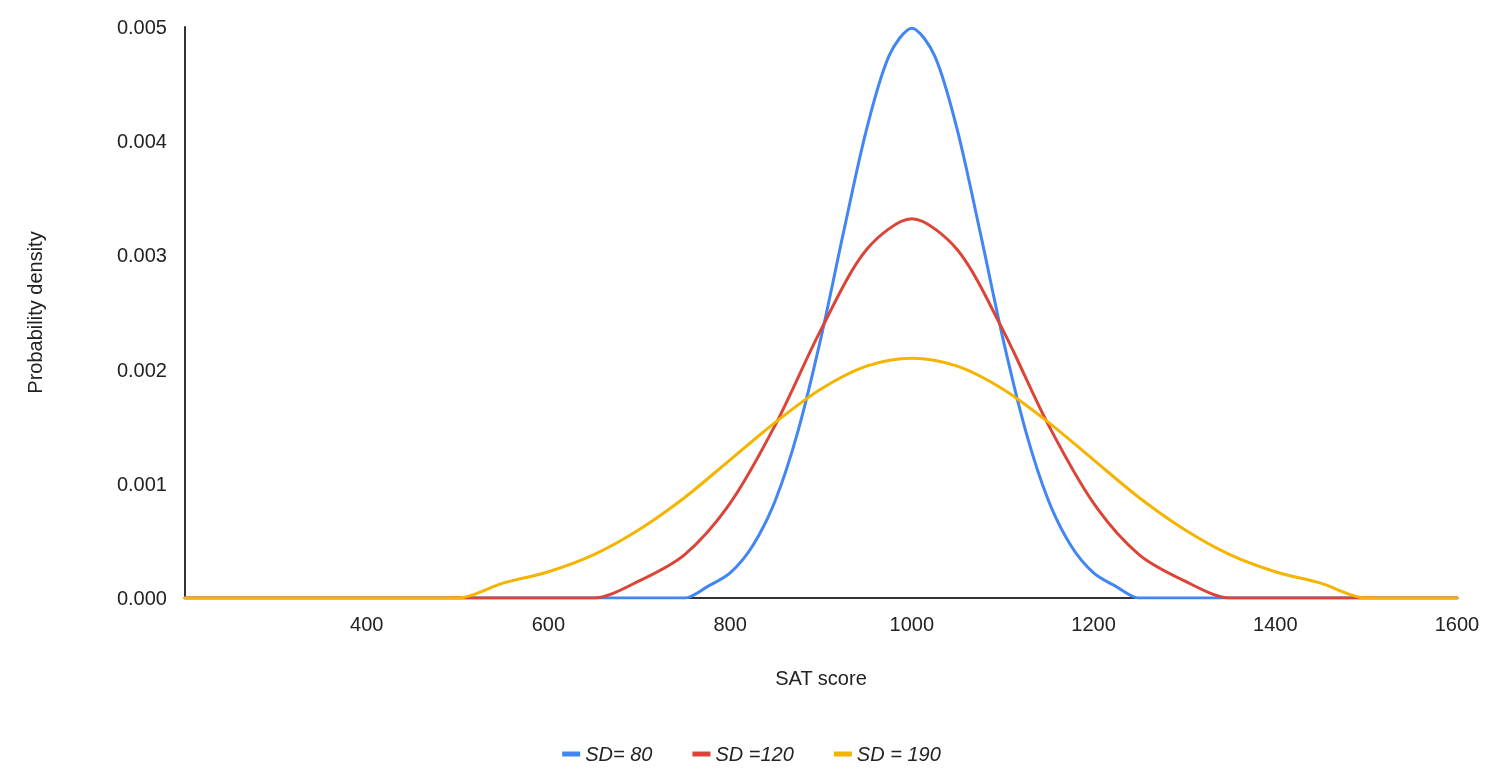 This screenshot has width=1503, height=779. What do you see at coordinates (367, 624) in the screenshot?
I see `x-tick-label: 400` at bounding box center [367, 624].